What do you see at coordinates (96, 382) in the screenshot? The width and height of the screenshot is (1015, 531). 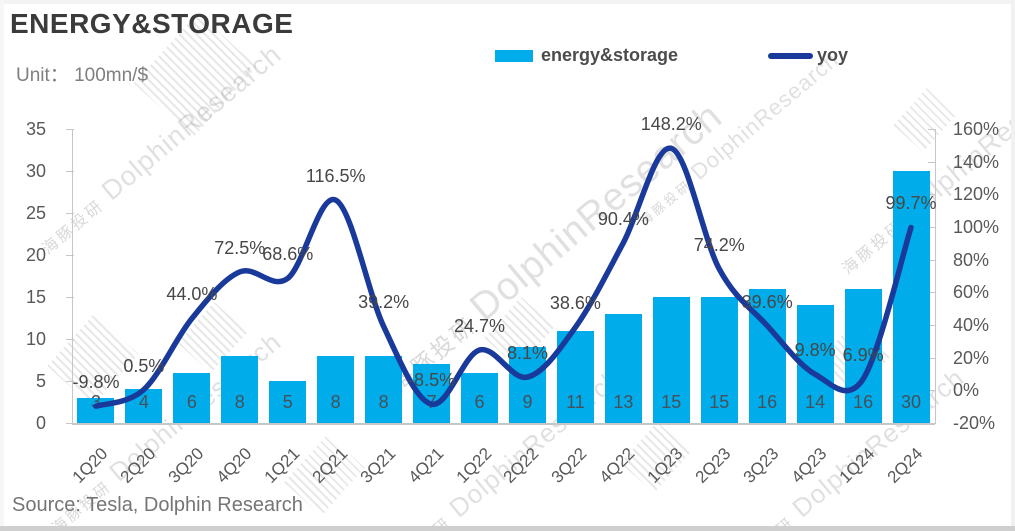 I see `yoy-point-label: -9.8%` at bounding box center [96, 382].